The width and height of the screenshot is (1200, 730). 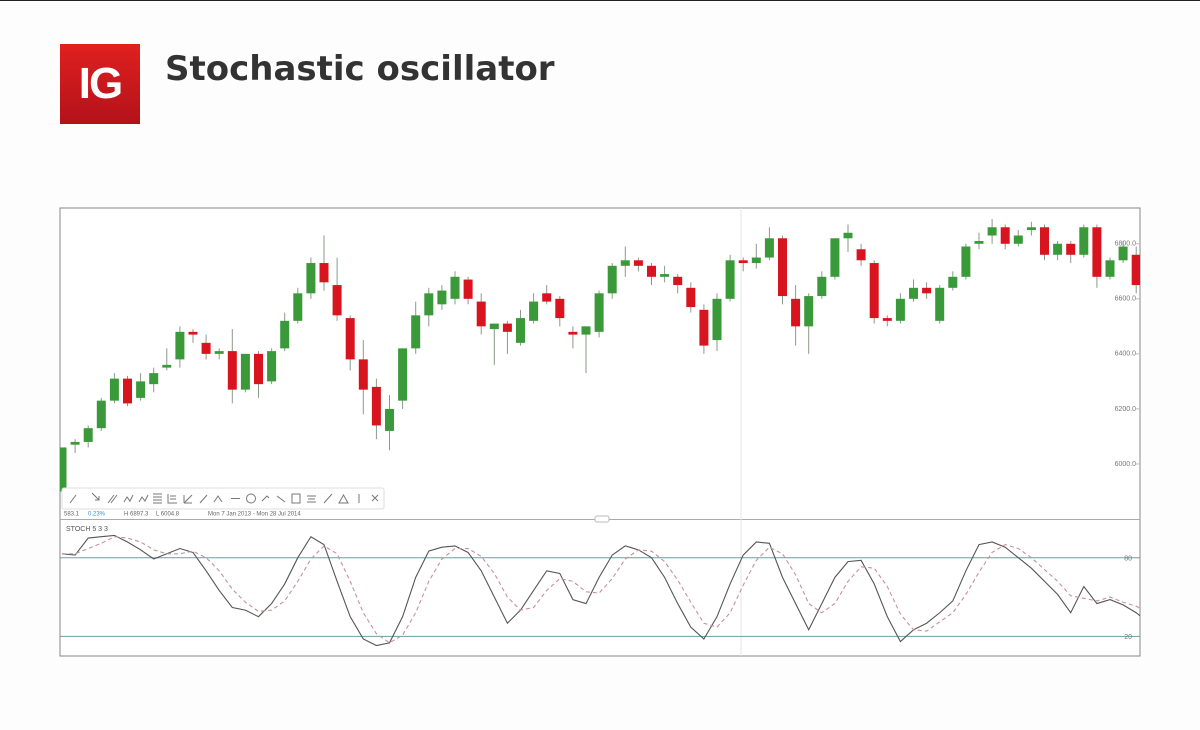 What do you see at coordinates (1128, 637) in the screenshot?
I see `y-tick-label: 20` at bounding box center [1128, 637].